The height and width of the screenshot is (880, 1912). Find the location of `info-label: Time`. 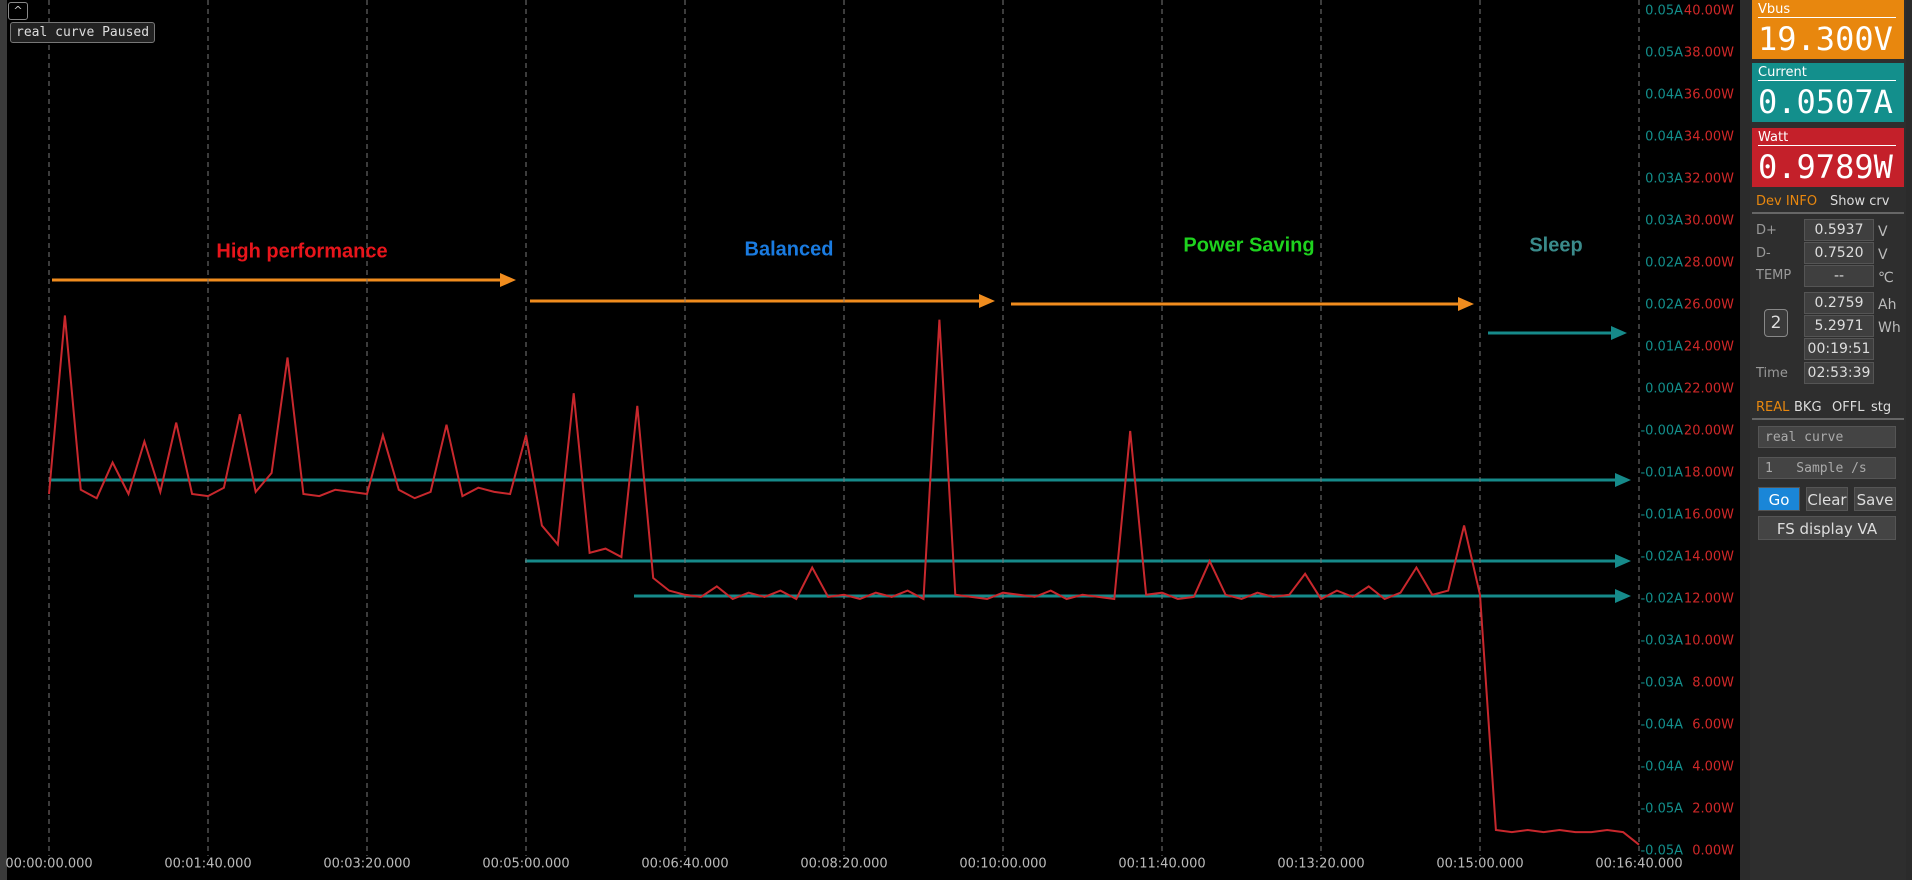

info-label: Time is located at coordinates (1772, 373).